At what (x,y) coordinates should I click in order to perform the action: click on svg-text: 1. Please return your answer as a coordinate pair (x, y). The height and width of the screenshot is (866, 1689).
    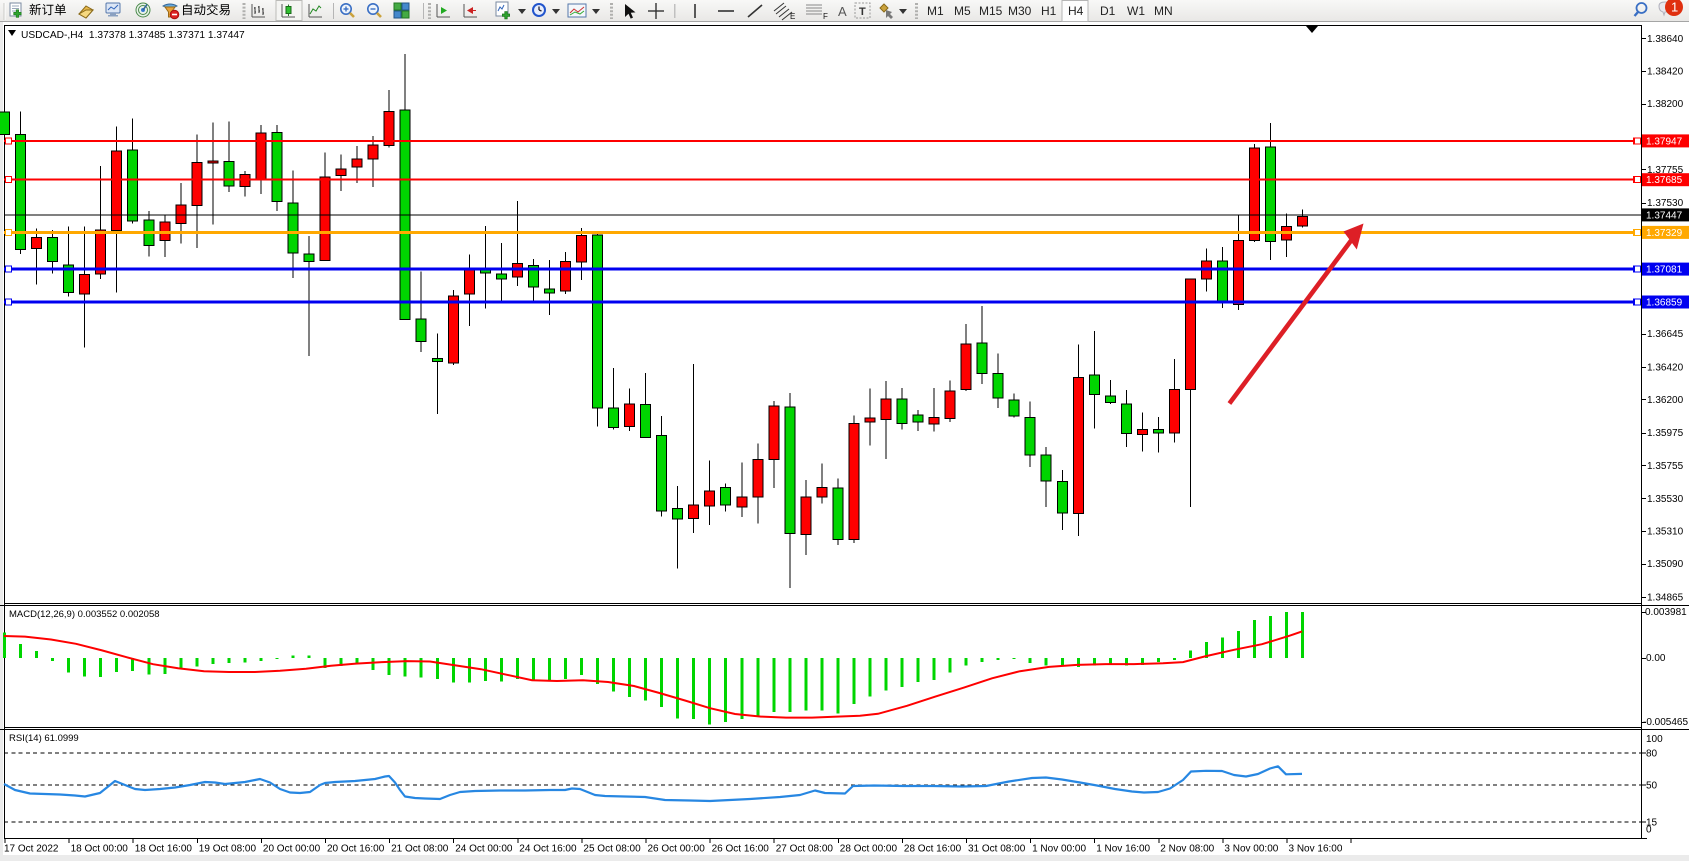
    Looking at the image, I should click on (1674, 7).